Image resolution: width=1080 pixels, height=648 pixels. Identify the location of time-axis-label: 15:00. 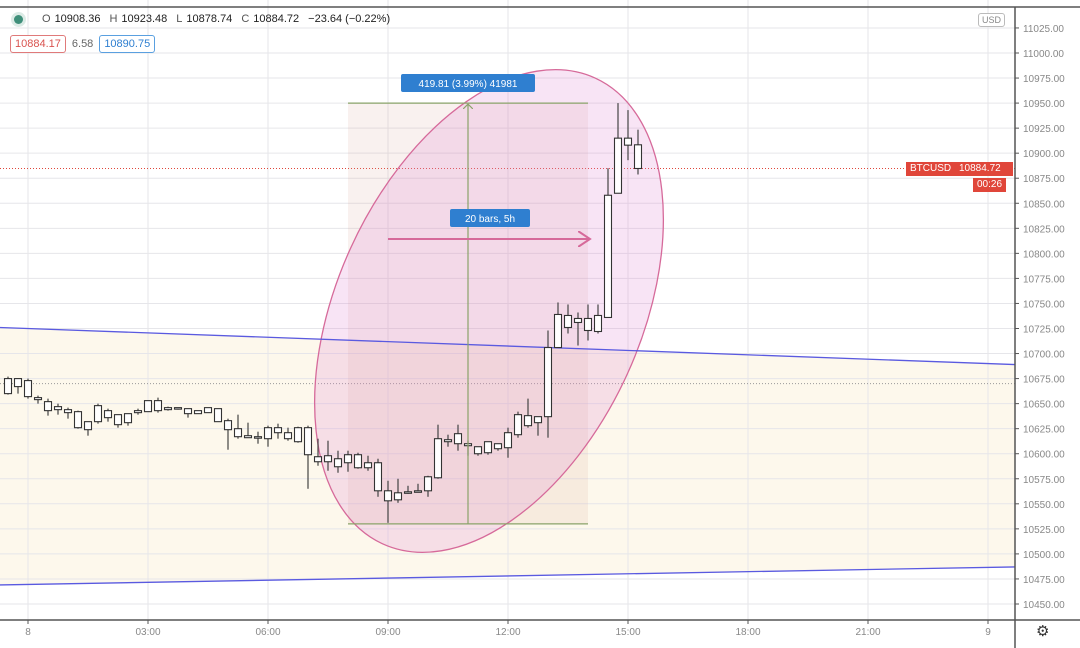
(627, 632).